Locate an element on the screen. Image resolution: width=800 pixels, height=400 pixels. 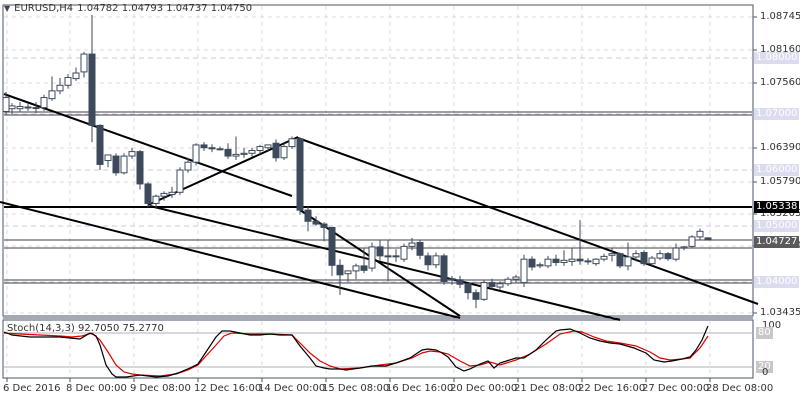
time-axis-label: 15 Dec 08:00 is located at coordinates (356, 388).